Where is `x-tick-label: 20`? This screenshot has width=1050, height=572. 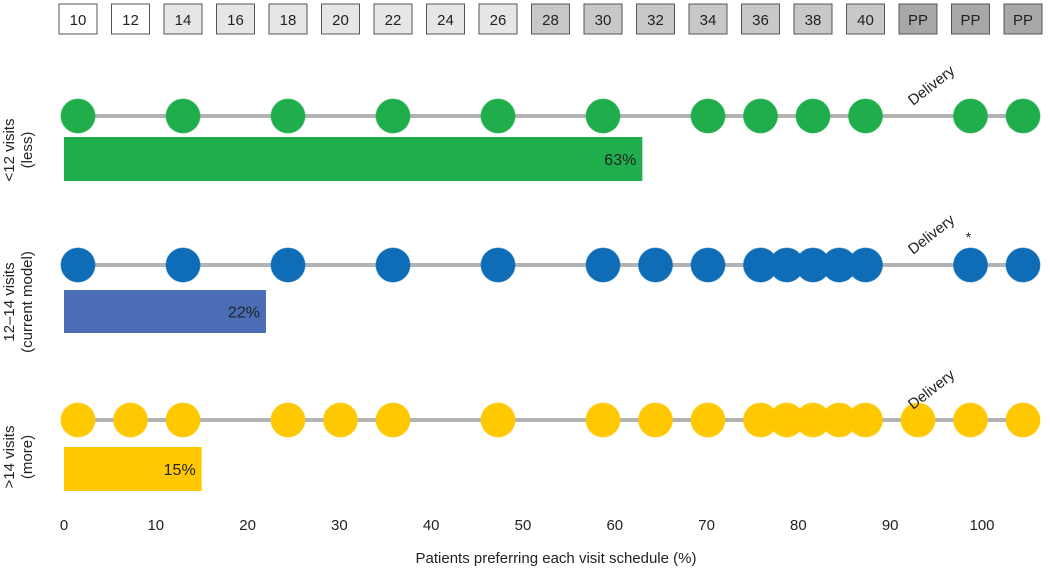
x-tick-label: 20 is located at coordinates (247, 525).